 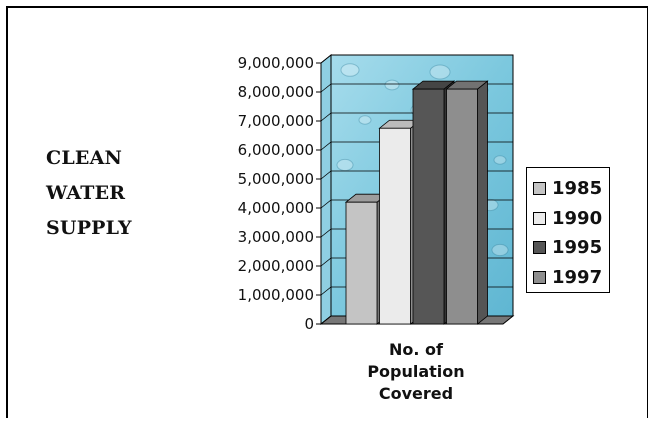 I want to click on y-tick-label: 3,000,000, so click(x=276, y=237).